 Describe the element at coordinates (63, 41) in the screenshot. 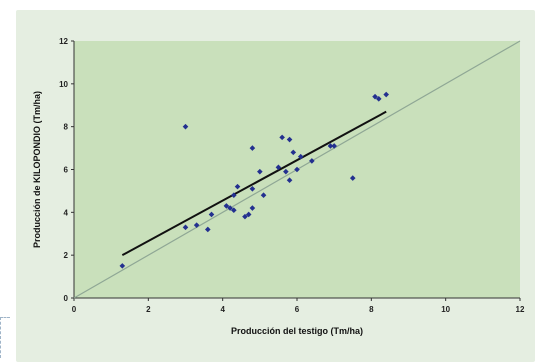

I see `y-tick-label: 12` at that location.